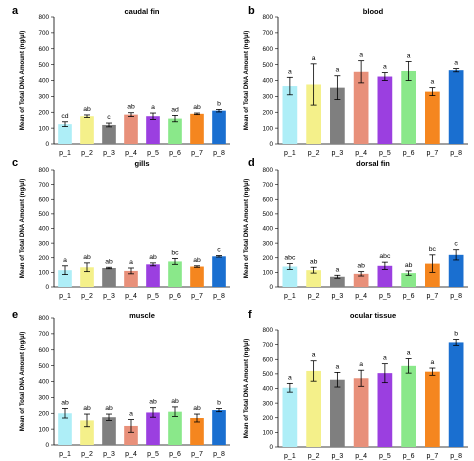 This screenshot has height=461, width=474. I want to click on y-tick-label: 400, so click(267, 389).